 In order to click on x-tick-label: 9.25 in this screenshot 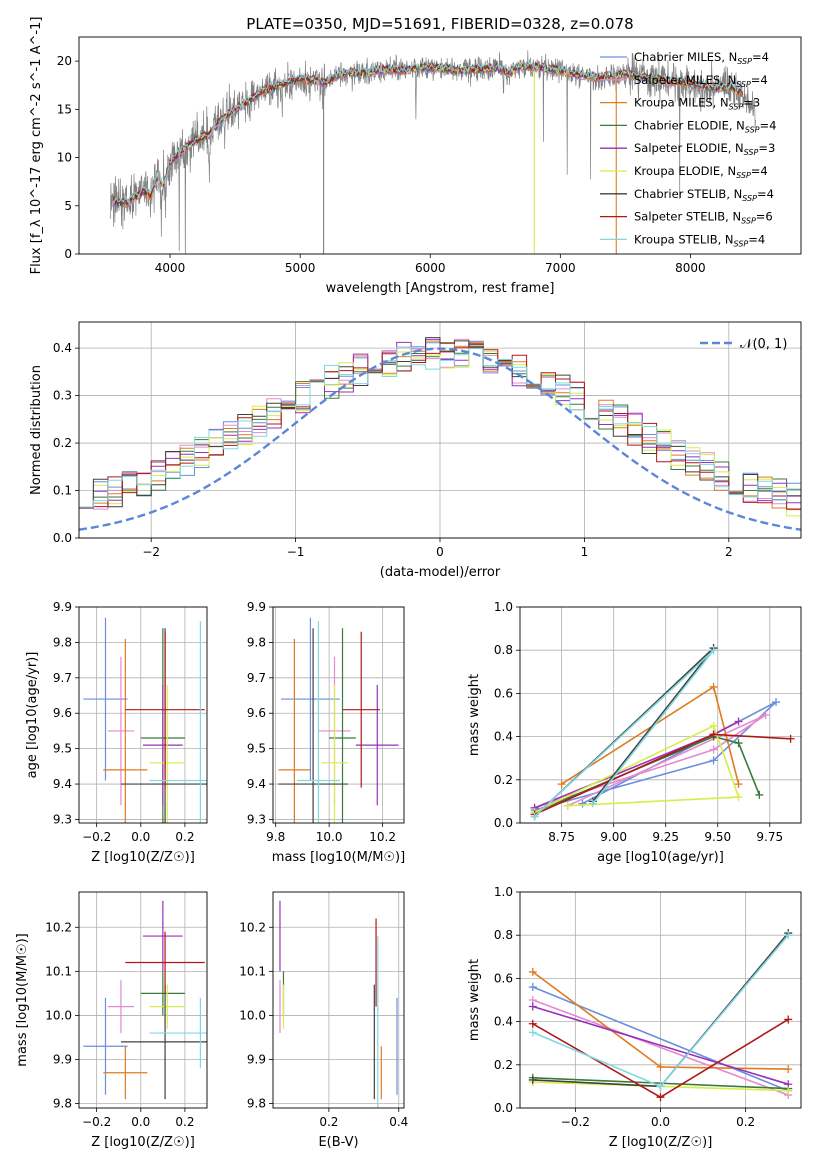, I will do `click(665, 837)`.